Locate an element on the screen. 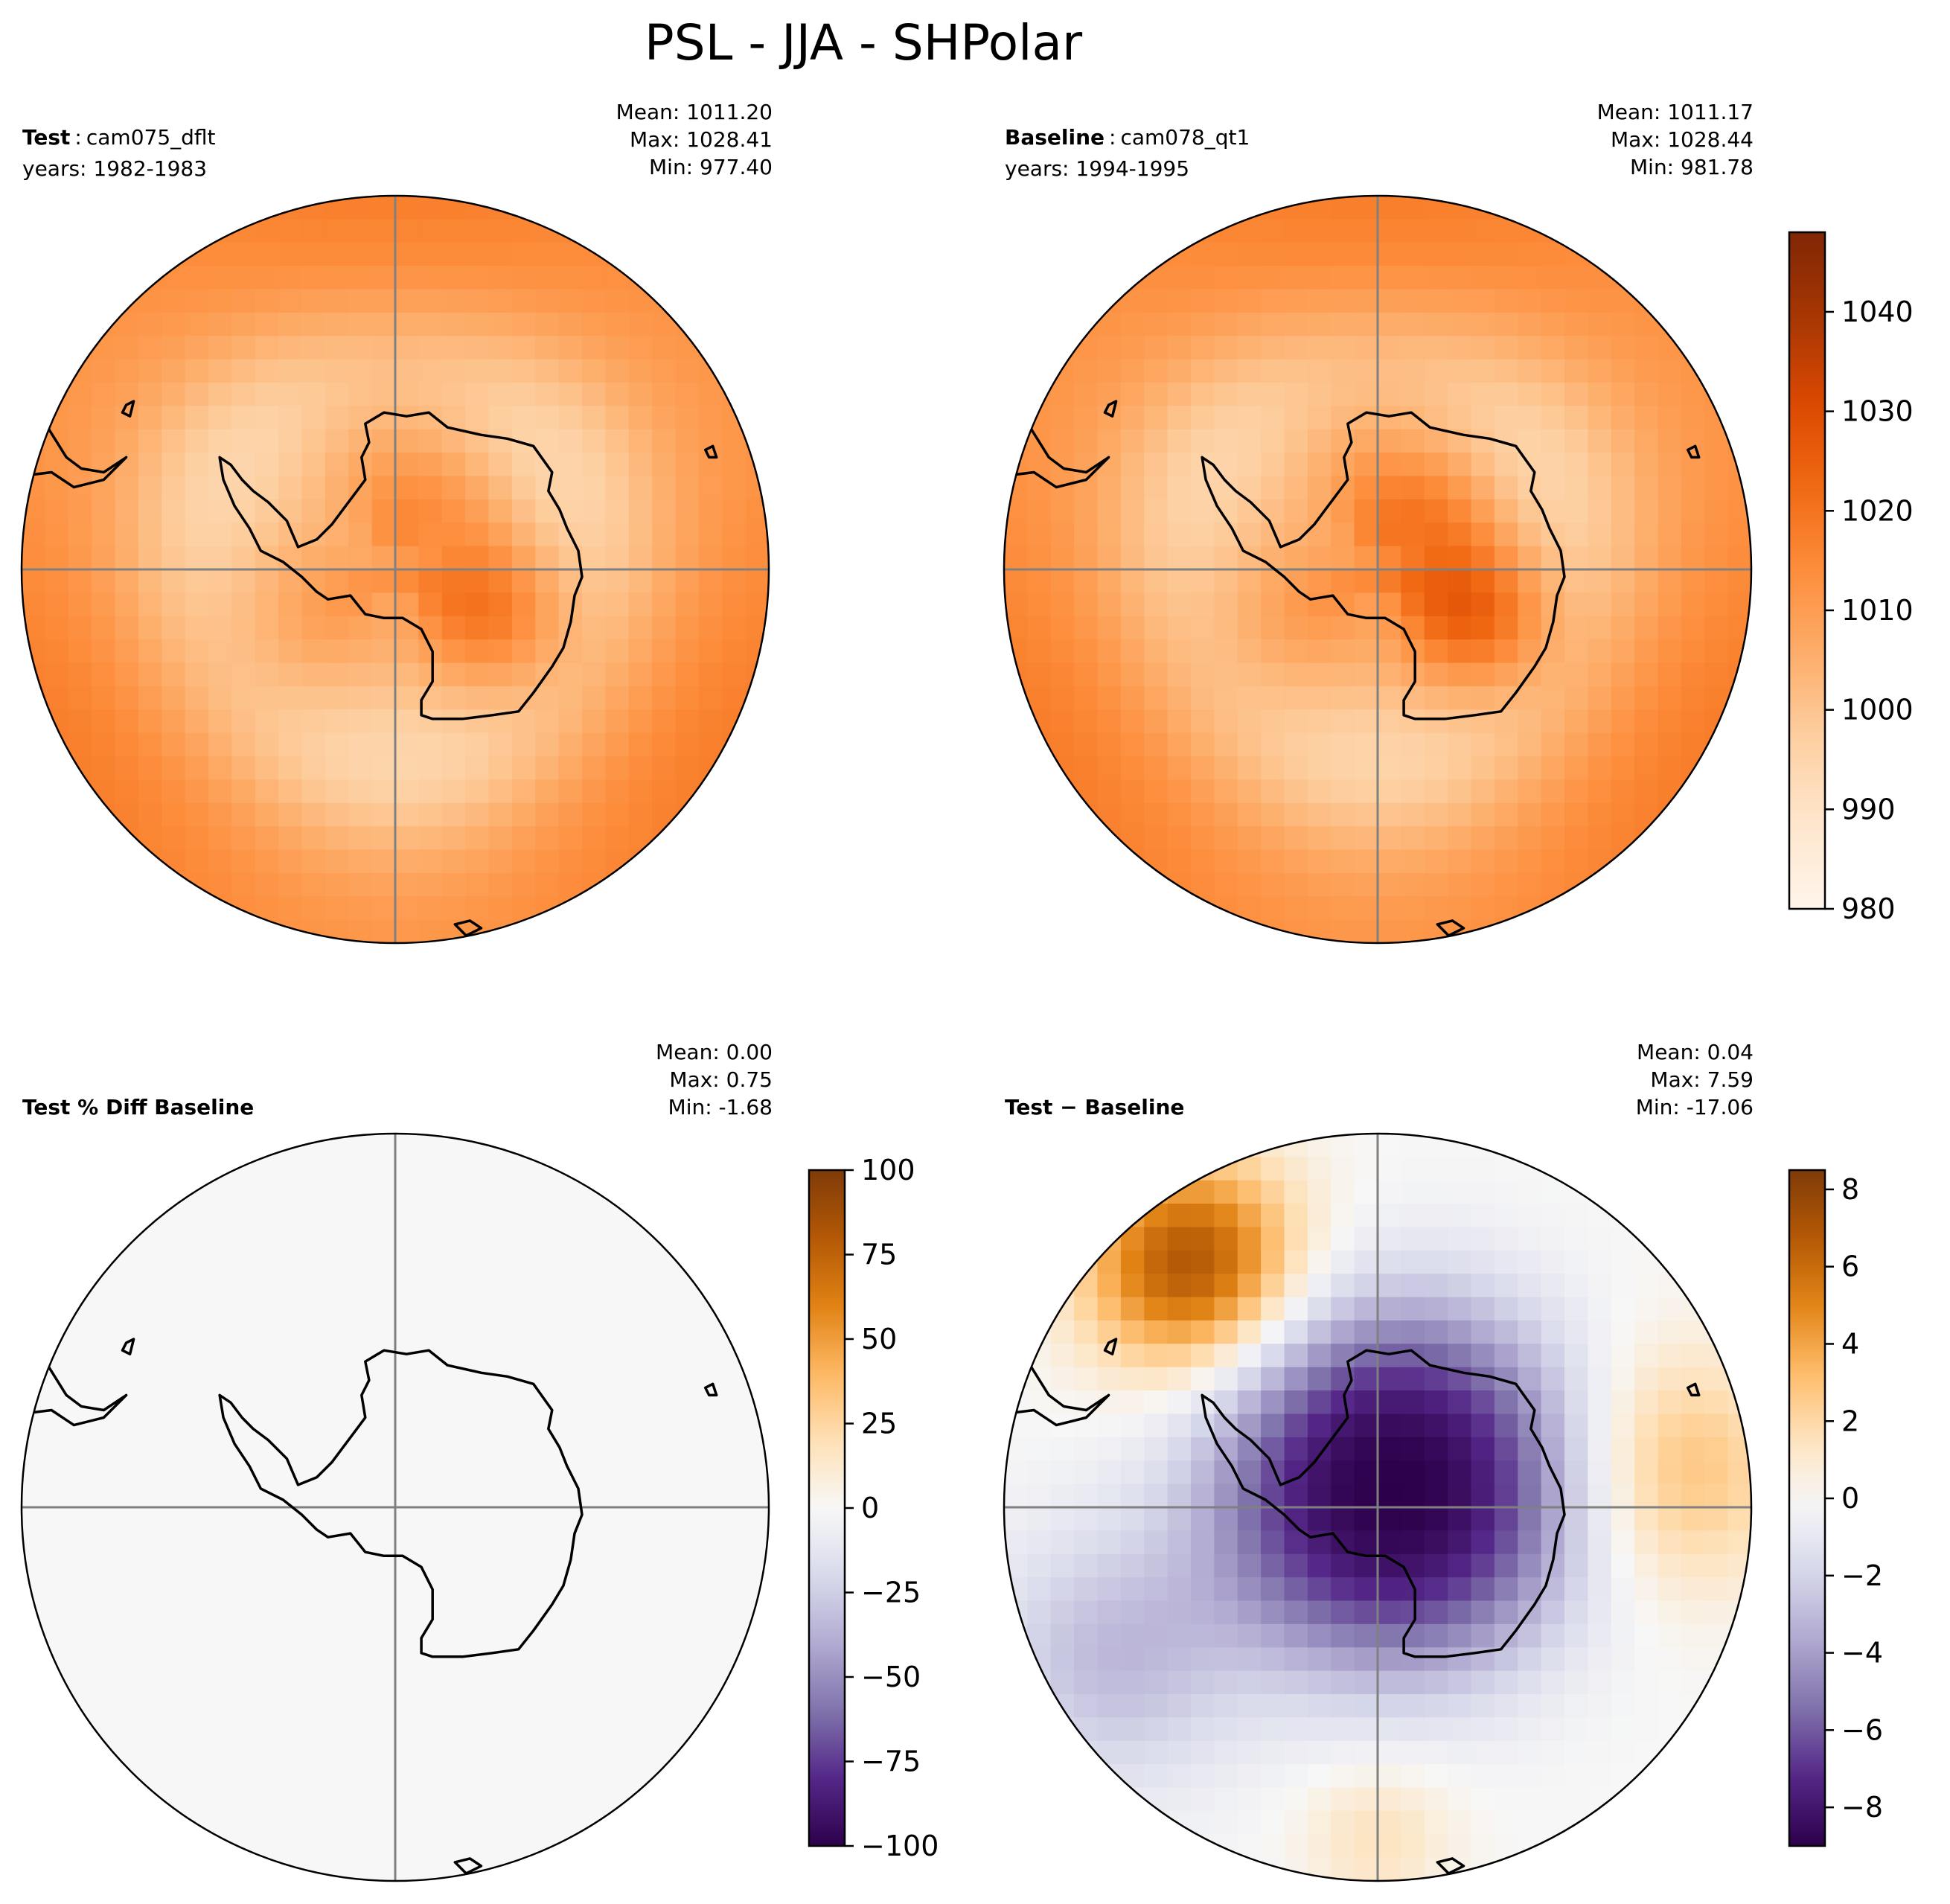  panel-difference-min: Min: -17.06 is located at coordinates (1695, 1107).